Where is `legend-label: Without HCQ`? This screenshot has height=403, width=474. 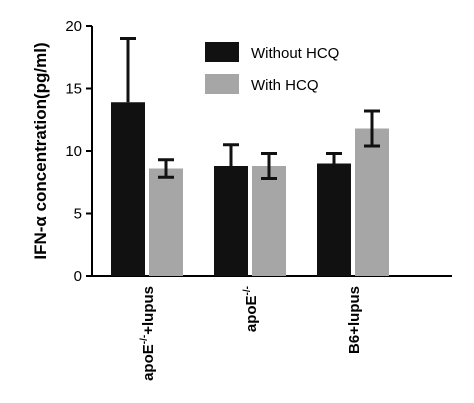
legend-label: Without HCQ is located at coordinates (295, 53).